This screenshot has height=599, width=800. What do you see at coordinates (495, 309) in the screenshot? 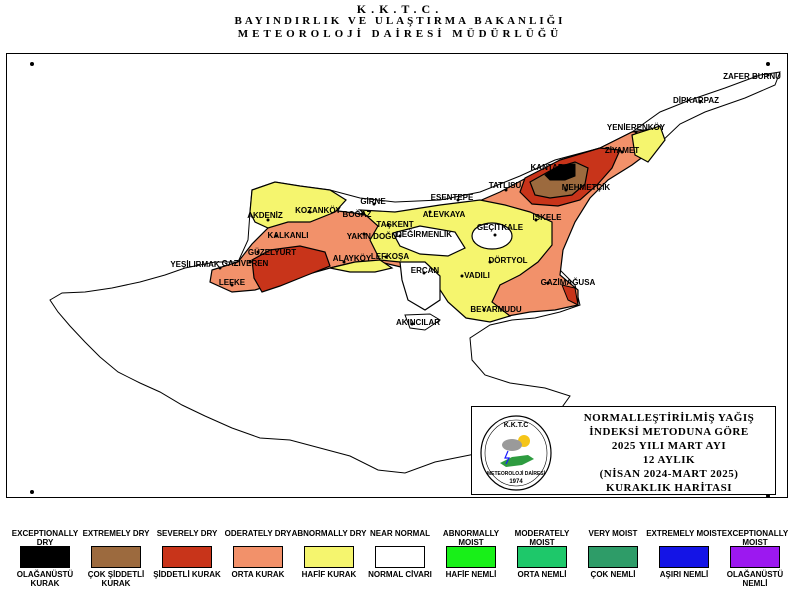
I see `place-beyarmudu: BEYARMUDU` at bounding box center [495, 309].